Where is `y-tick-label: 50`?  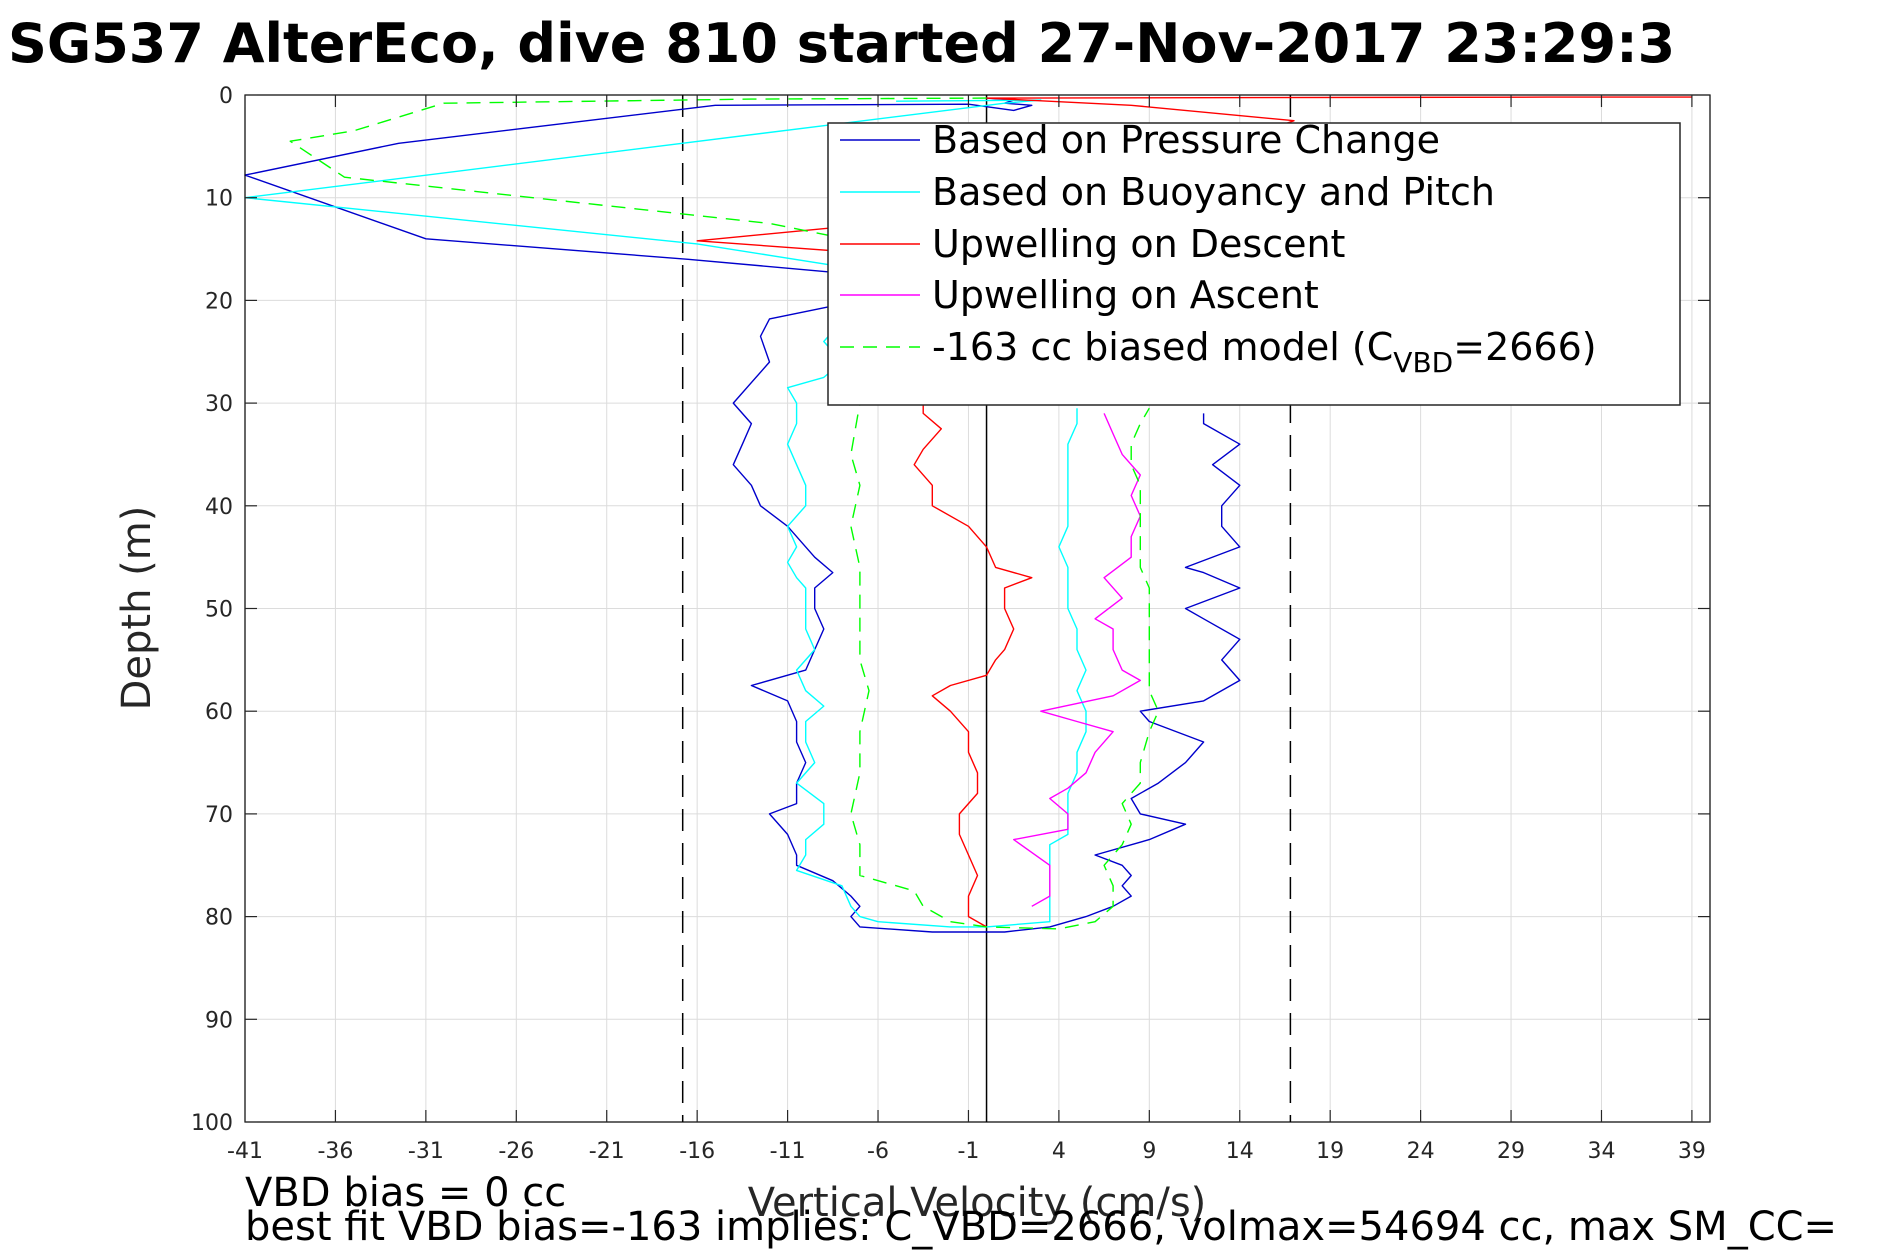
y-tick-label: 50 is located at coordinates (219, 610).